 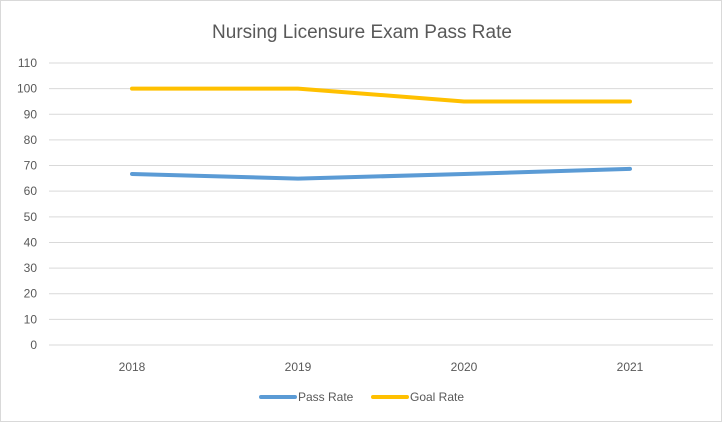 I want to click on y-tick-label: 60, so click(x=31, y=191).